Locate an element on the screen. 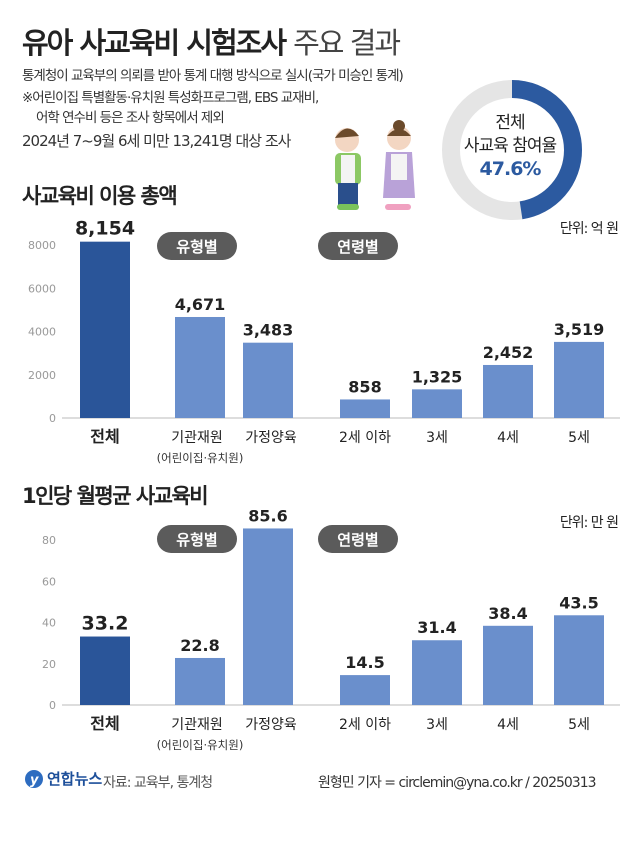 This screenshot has height=860, width=640. donut-value: 47.6% is located at coordinates (510, 169).